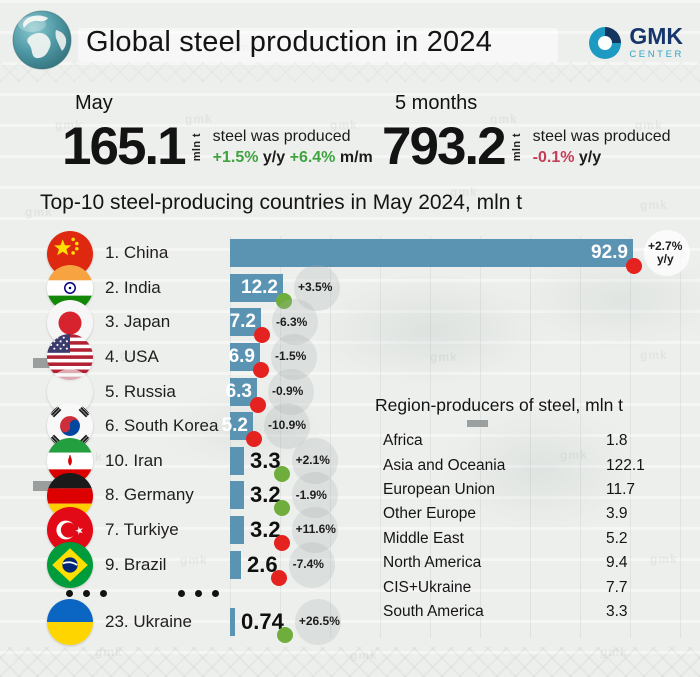  I want to click on change-label: +11.6%, so click(315, 529).